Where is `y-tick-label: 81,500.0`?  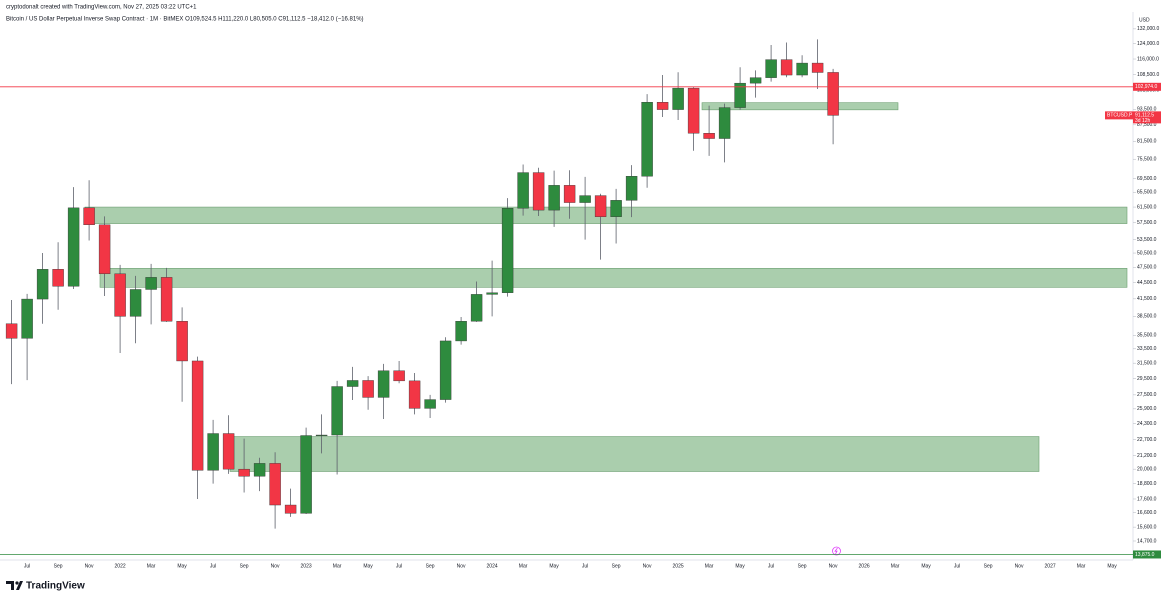 y-tick-label: 81,500.0 is located at coordinates (1147, 142).